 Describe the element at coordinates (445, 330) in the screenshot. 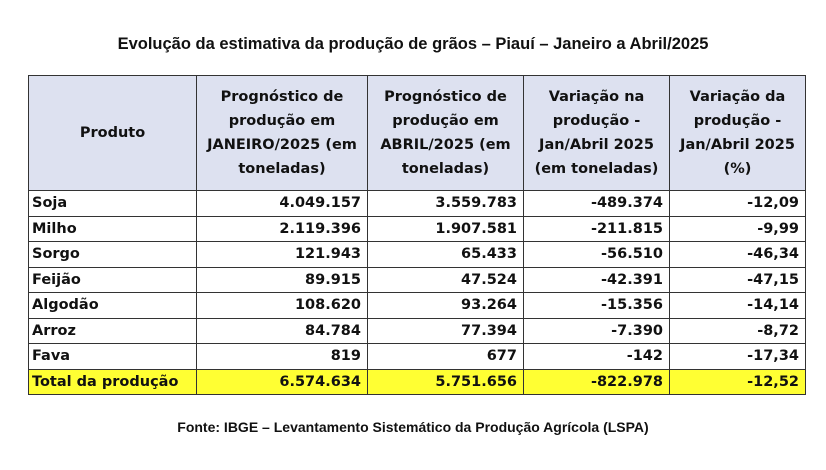

I see `value-cell: 77.394` at that location.